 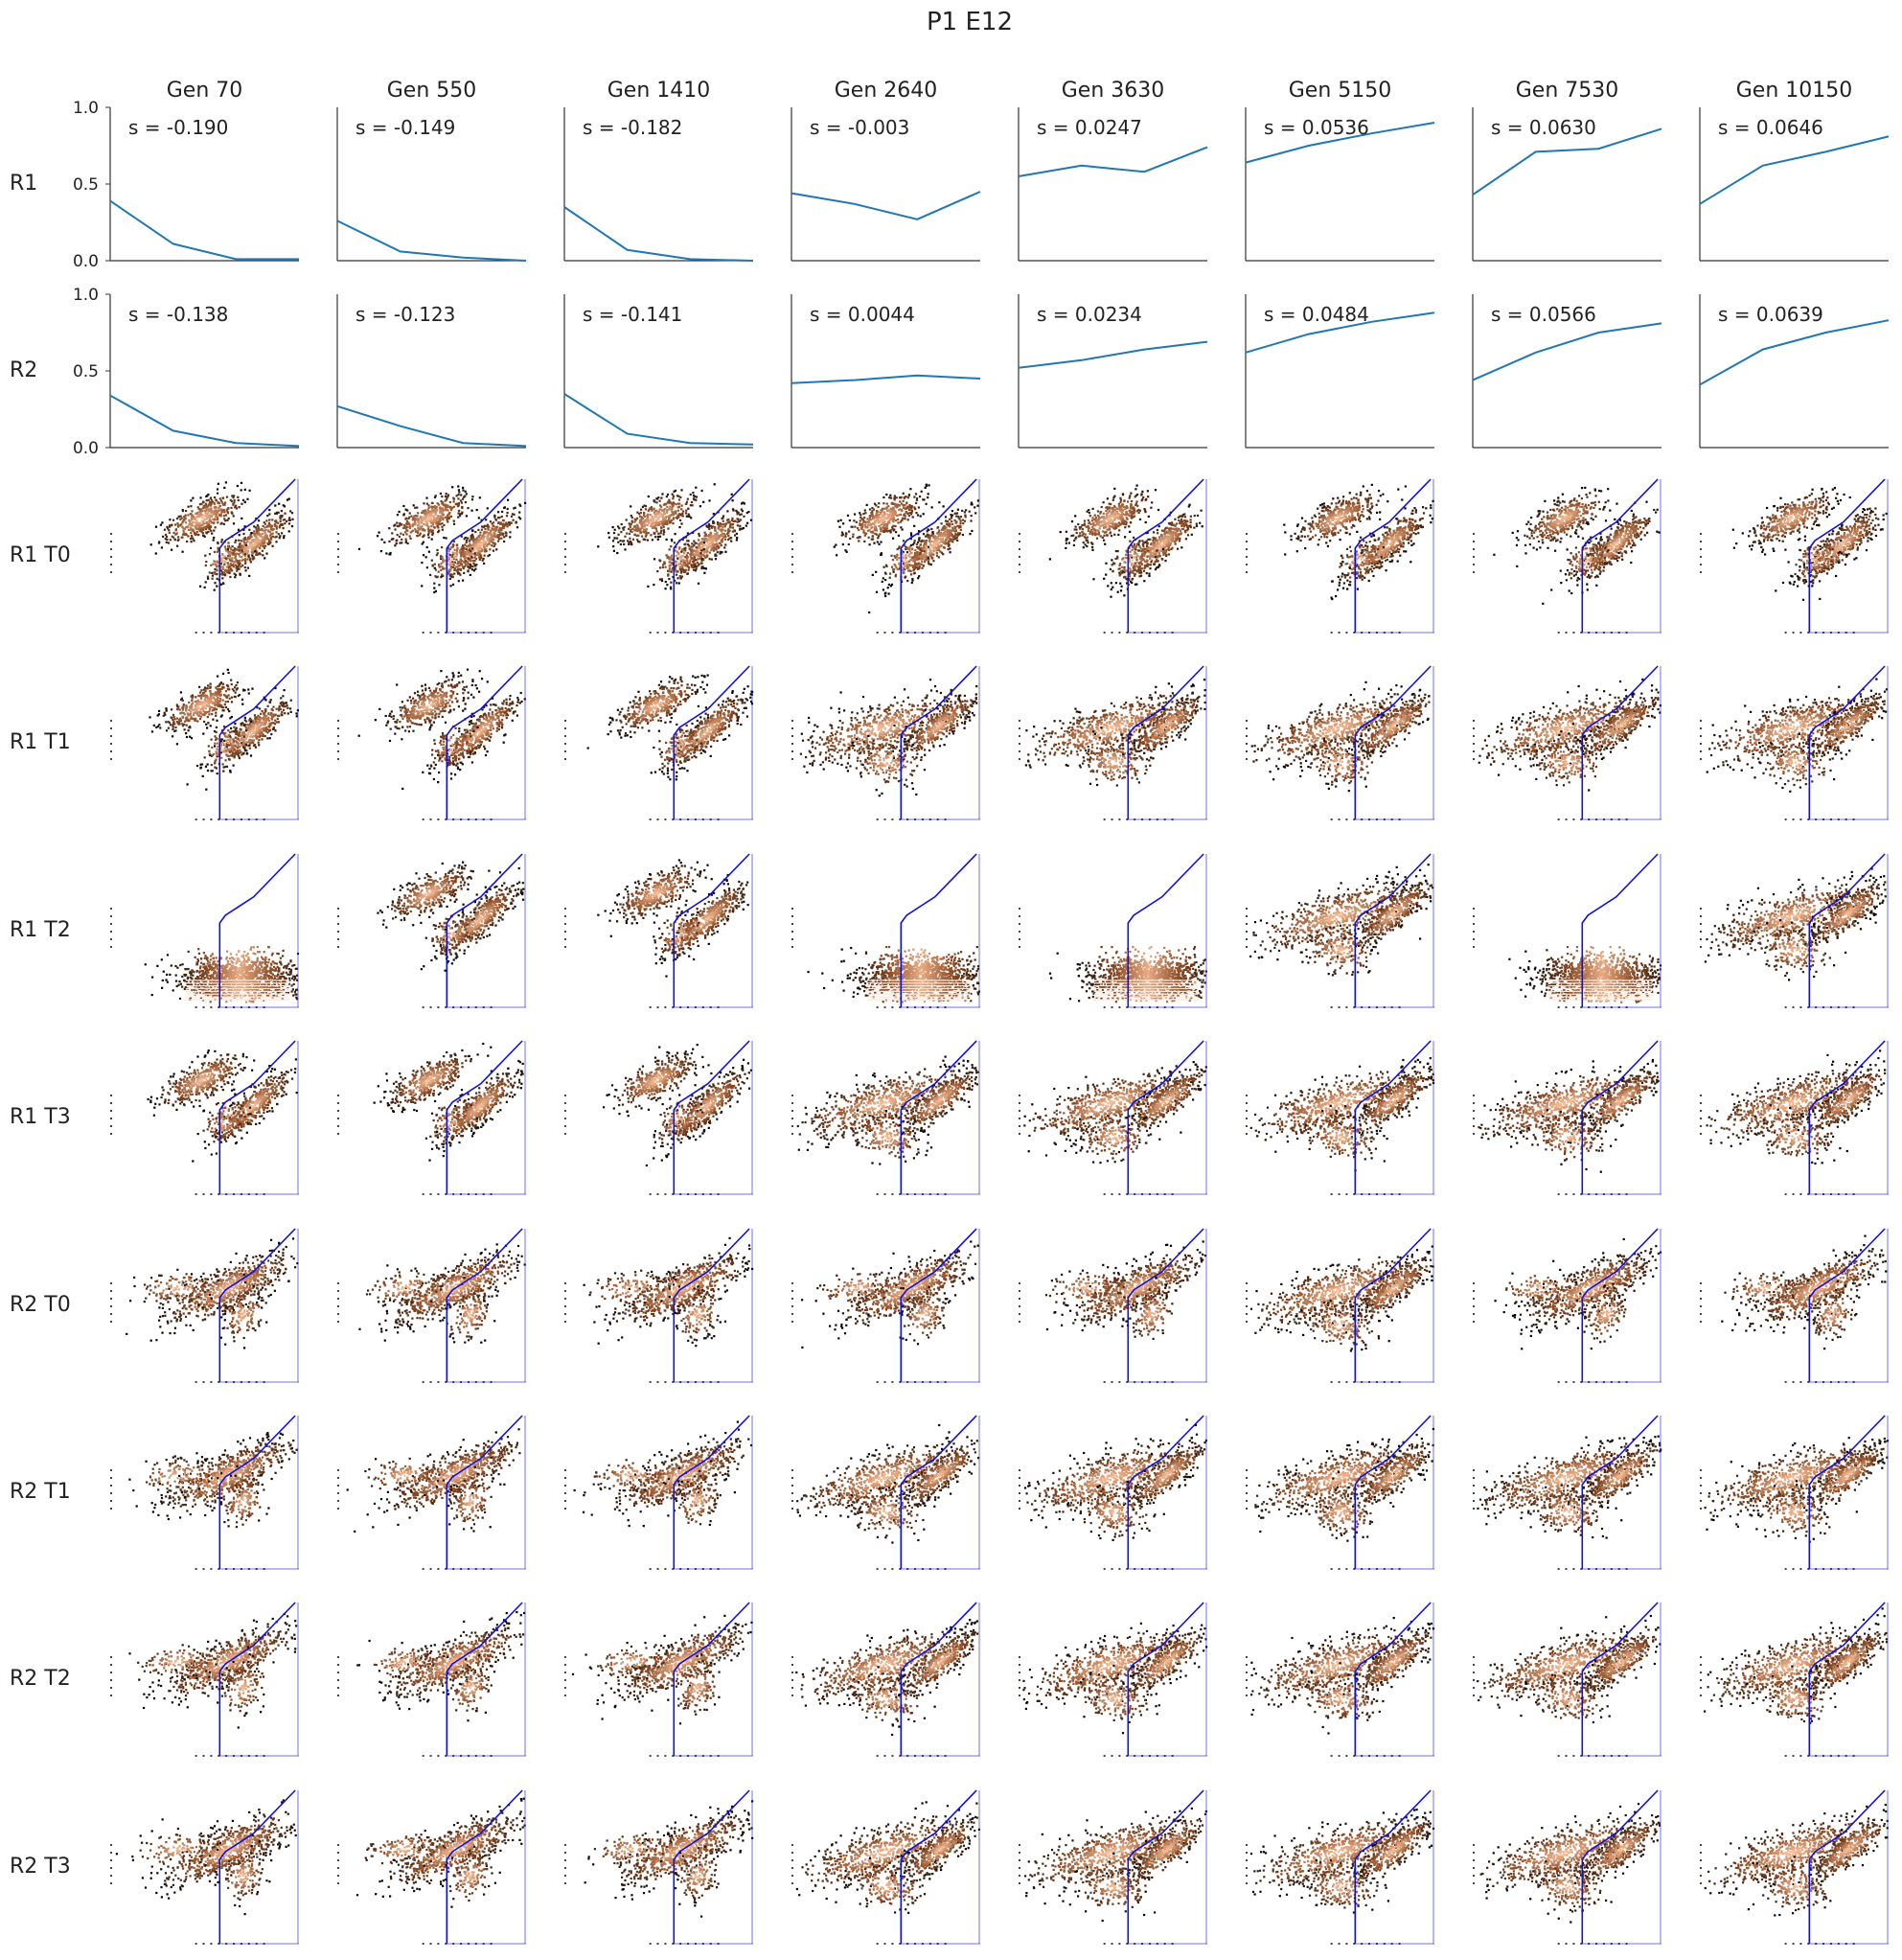 What do you see at coordinates (1567, 371) in the screenshot?
I see `line-panel: s = 0.0566` at bounding box center [1567, 371].